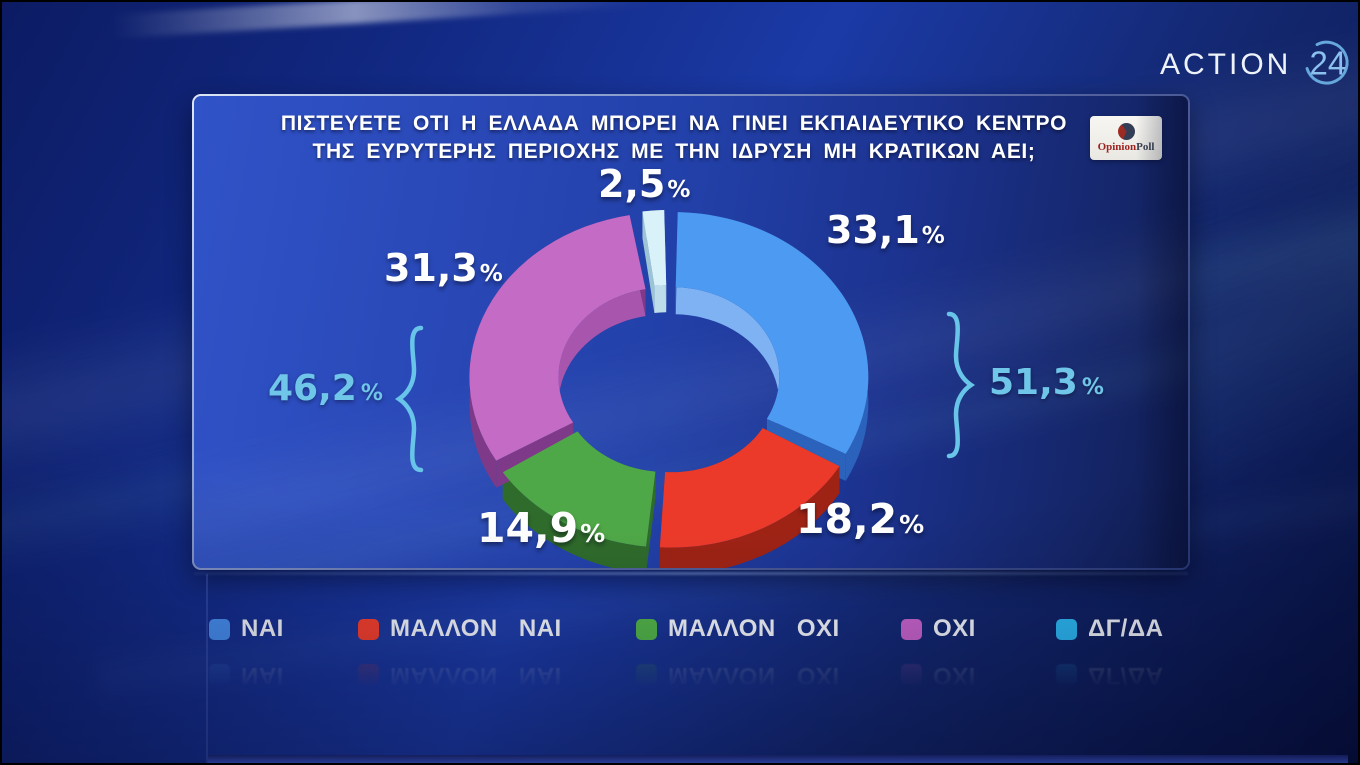  Describe the element at coordinates (325, 388) in the screenshot. I see `aggregate-label-no-total: 46,2%` at that location.